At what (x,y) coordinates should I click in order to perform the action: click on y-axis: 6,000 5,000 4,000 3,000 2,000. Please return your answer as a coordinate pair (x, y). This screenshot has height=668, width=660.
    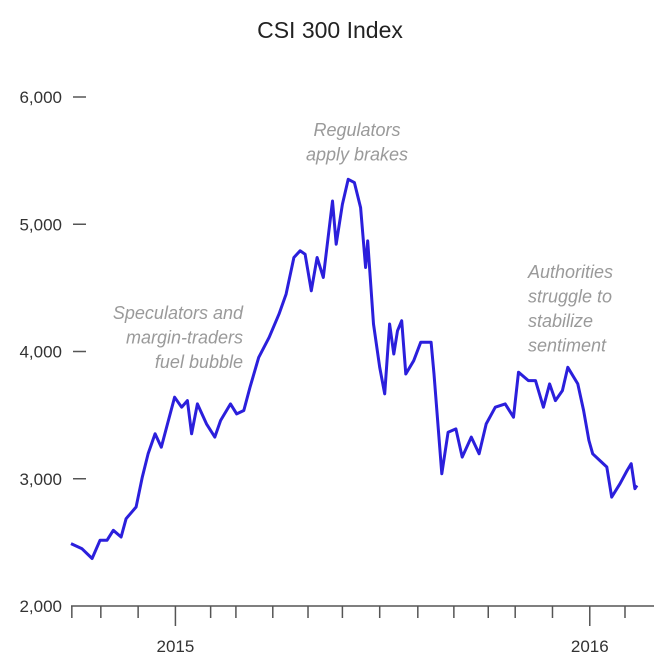
    Looking at the image, I should click on (52, 352).